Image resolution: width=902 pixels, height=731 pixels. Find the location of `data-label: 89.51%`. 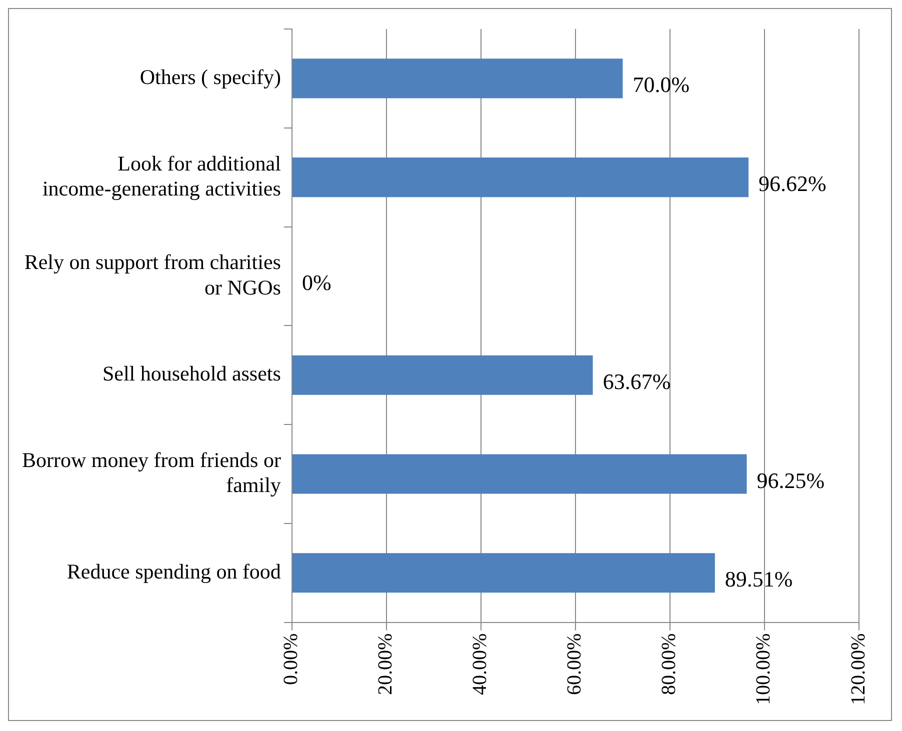

data-label: 89.51% is located at coordinates (758, 579).